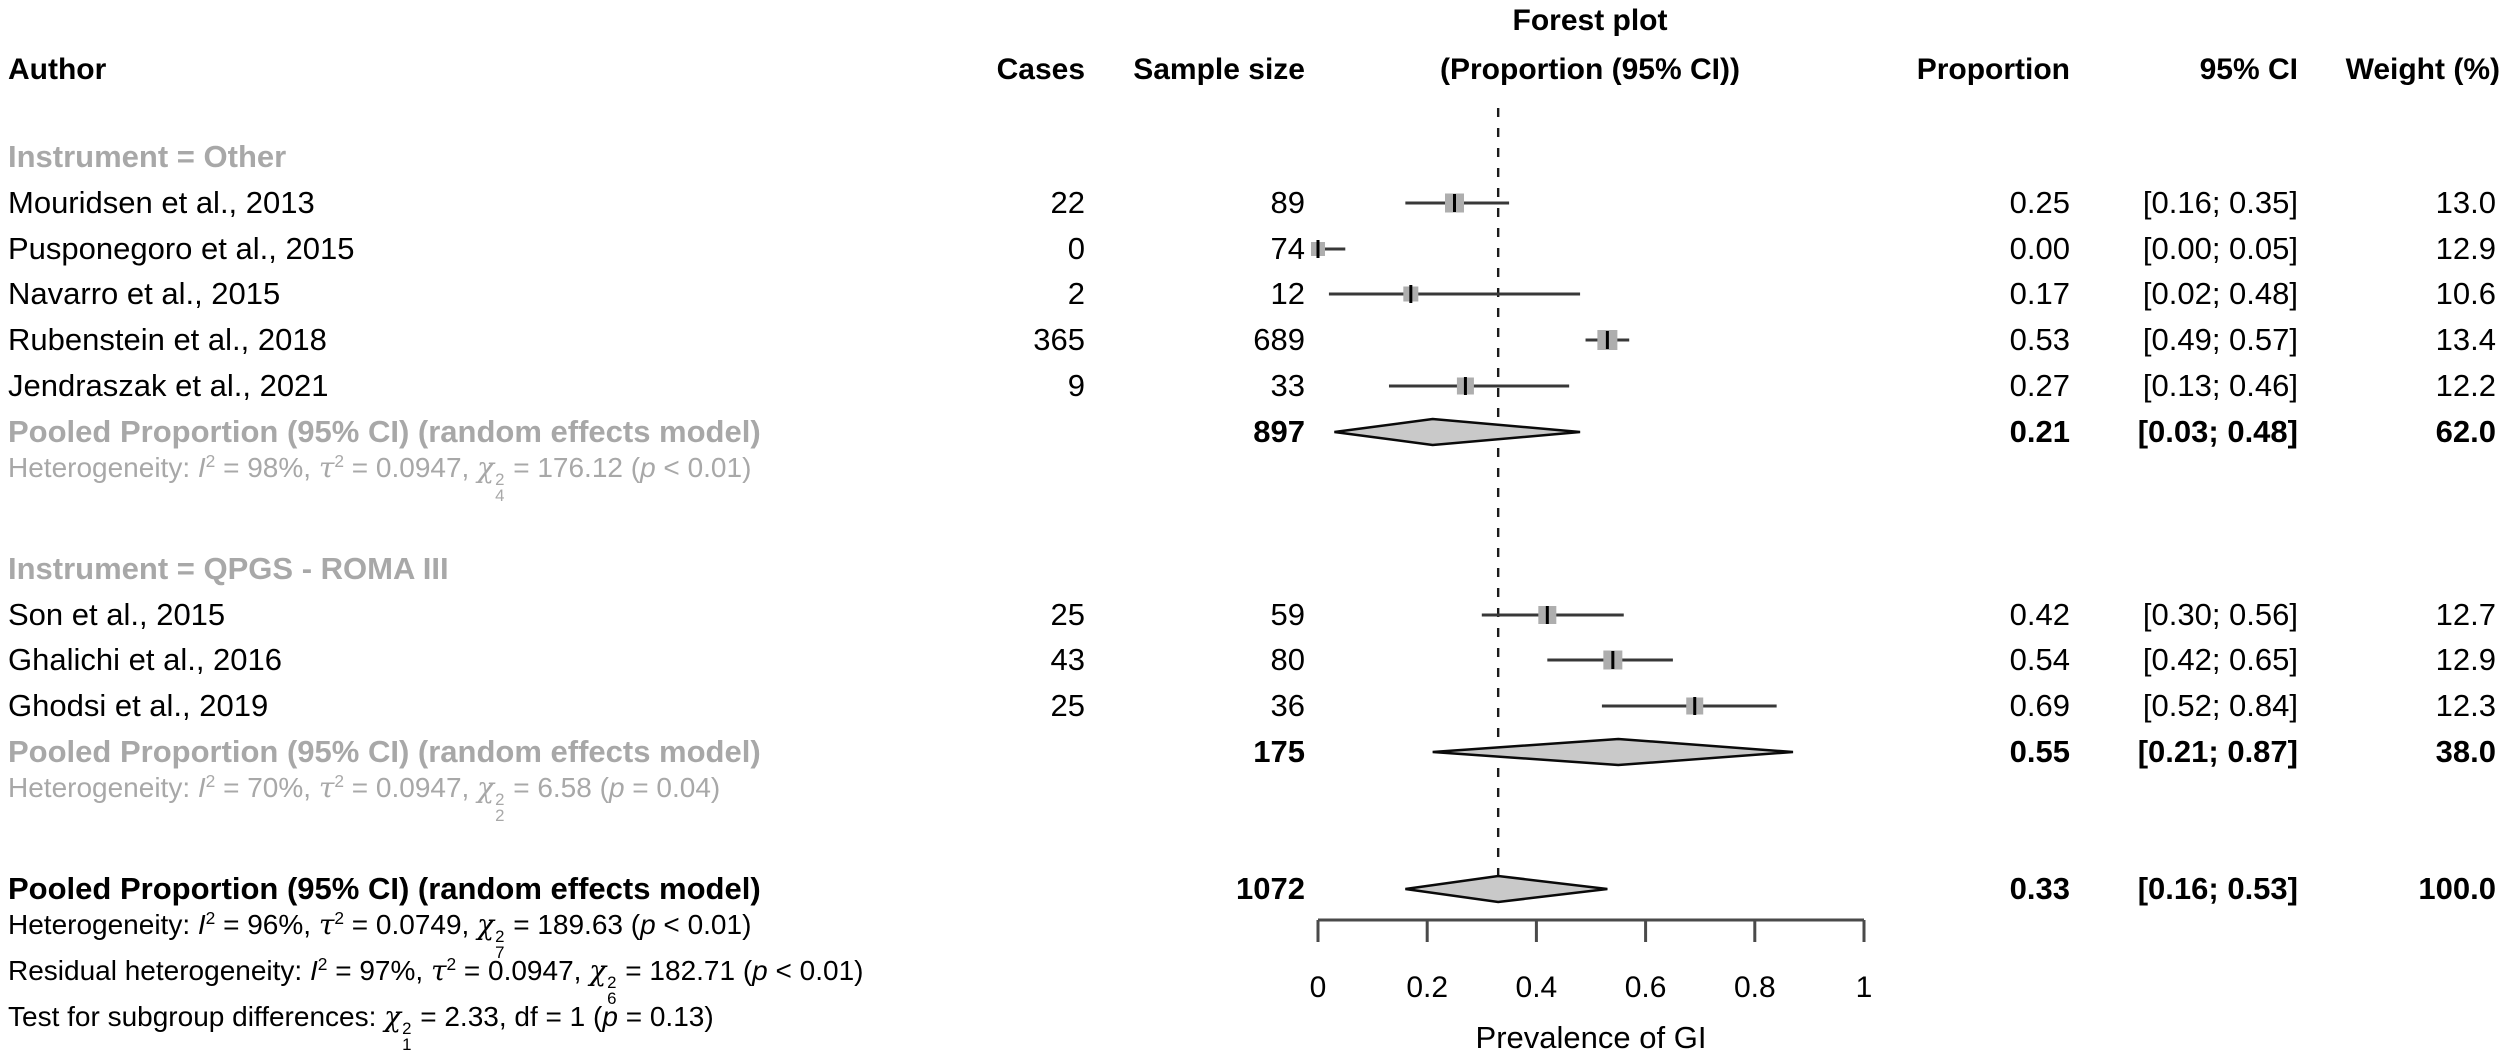 The height and width of the screenshot is (1056, 2508). Describe the element at coordinates (1067, 614) in the screenshot. I see `cases-value: 25` at that location.